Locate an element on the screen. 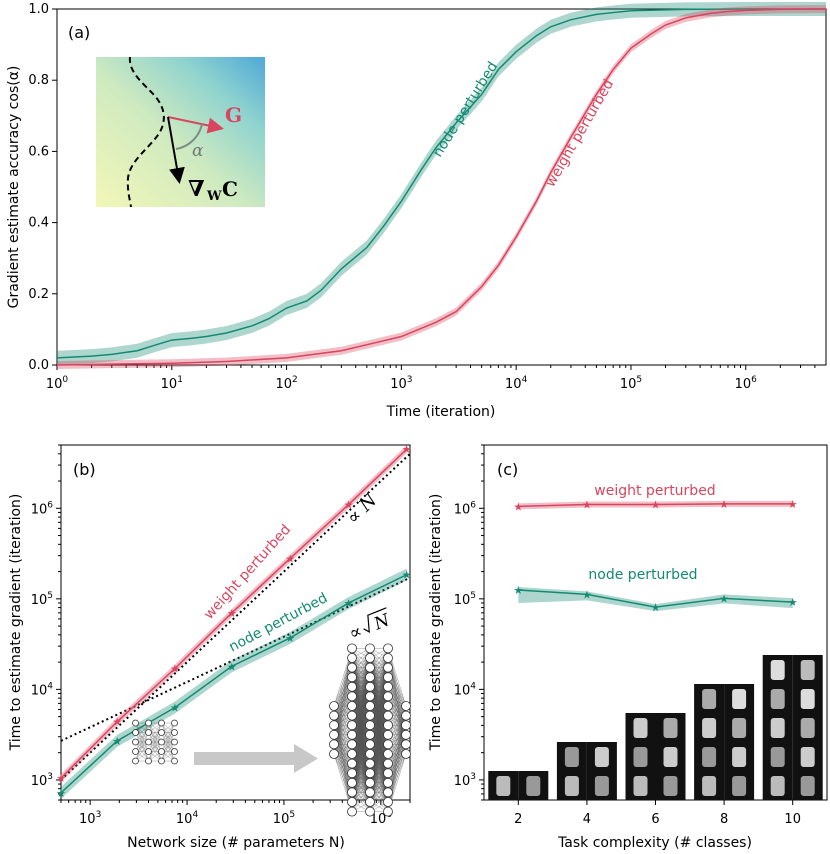 Image resolution: width=830 pixels, height=854 pixels. level-set-curve is located at coordinates (145, 132).